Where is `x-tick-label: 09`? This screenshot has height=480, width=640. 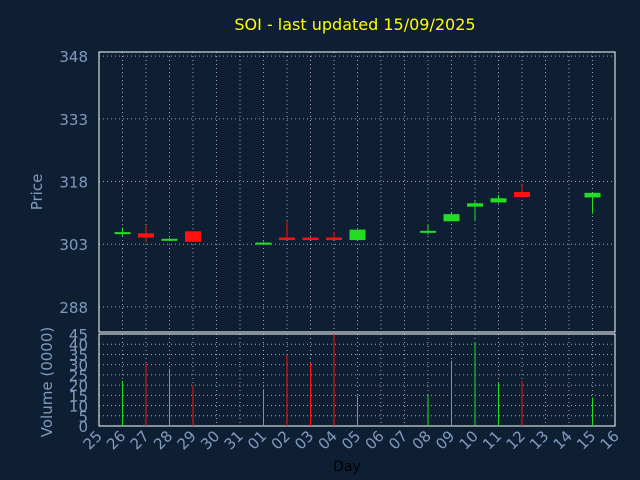 x-tick-label: 09 is located at coordinates (445, 440).